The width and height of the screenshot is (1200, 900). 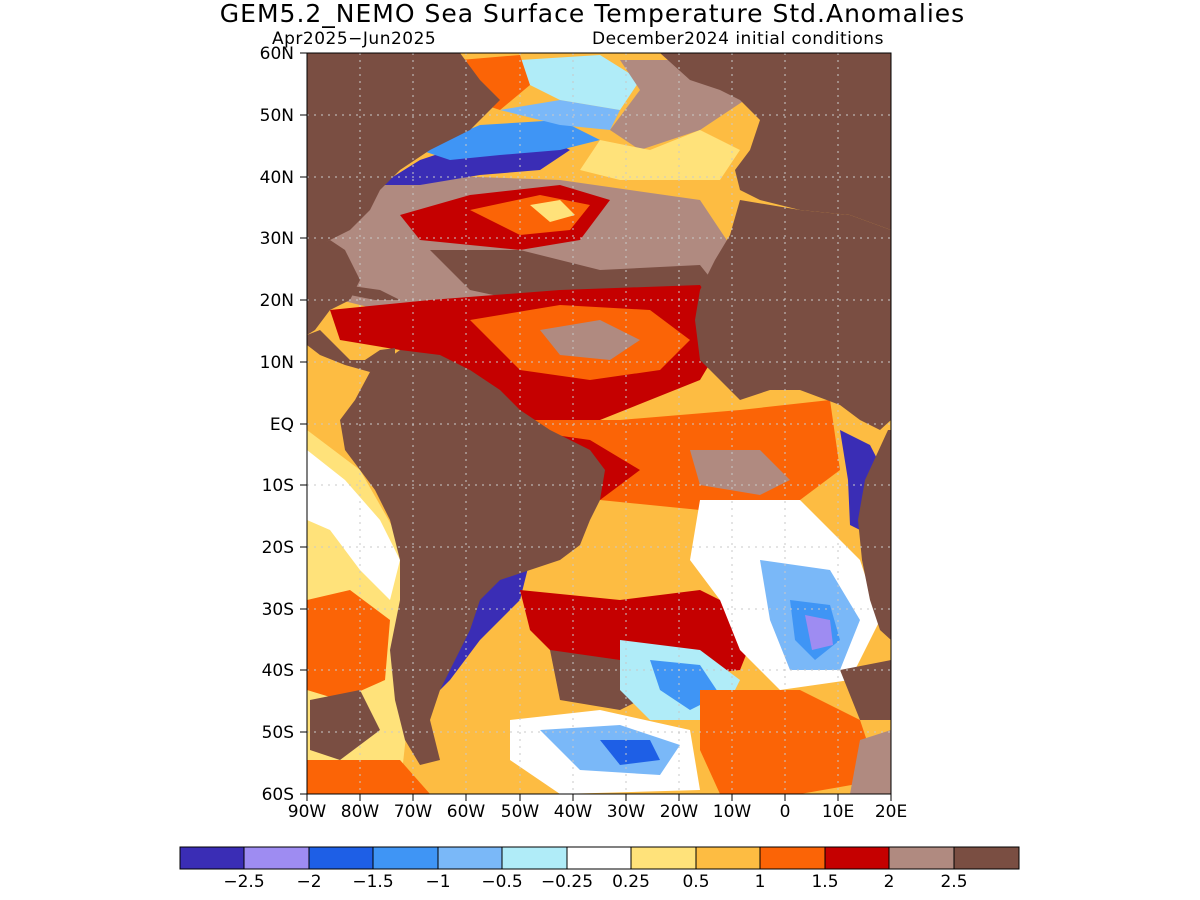 What do you see at coordinates (954, 882) in the screenshot?
I see `legend-label: 2.5` at bounding box center [954, 882].